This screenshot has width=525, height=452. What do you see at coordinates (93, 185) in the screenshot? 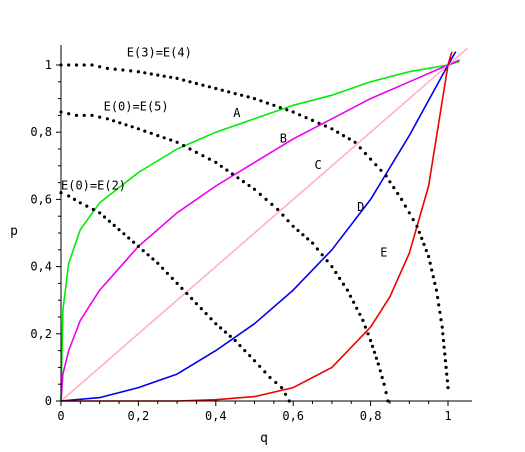
I see `annotation-e-0-e-2: E(0)=E(2)` at bounding box center [93, 185].